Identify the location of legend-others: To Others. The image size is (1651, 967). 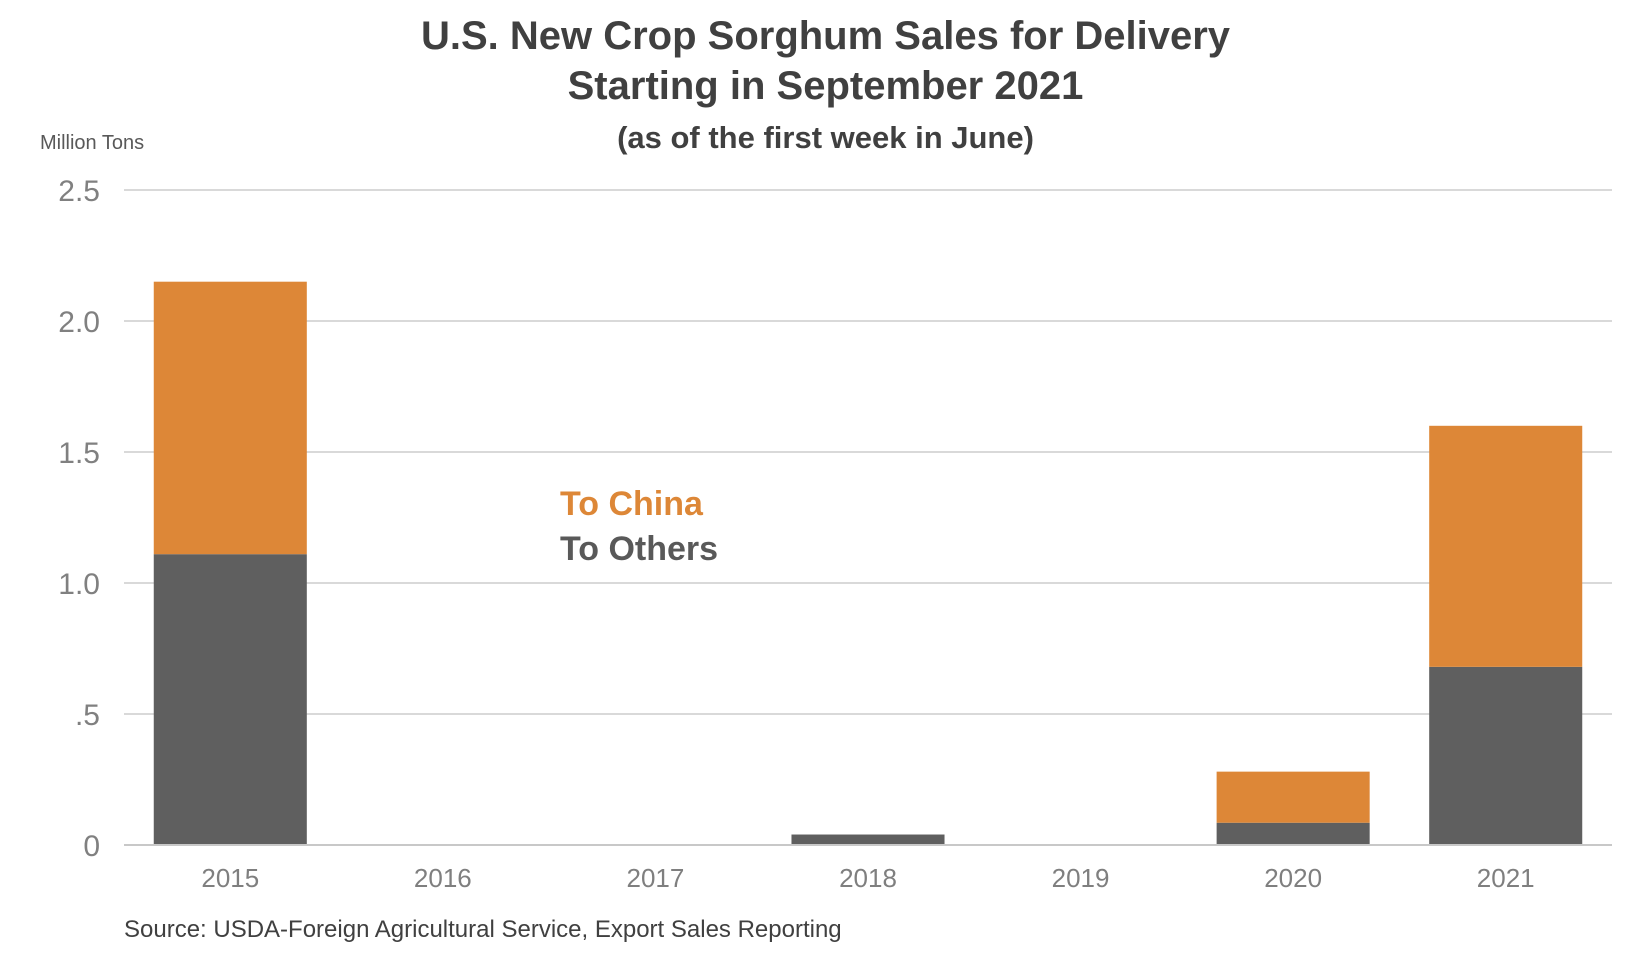
(639, 549).